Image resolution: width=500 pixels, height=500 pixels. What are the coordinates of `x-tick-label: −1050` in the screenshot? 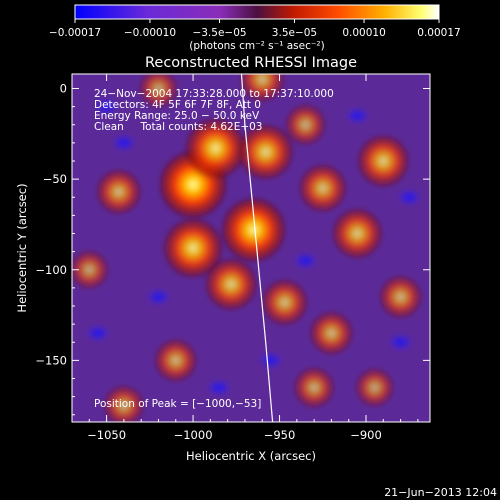 It's located at (106, 435).